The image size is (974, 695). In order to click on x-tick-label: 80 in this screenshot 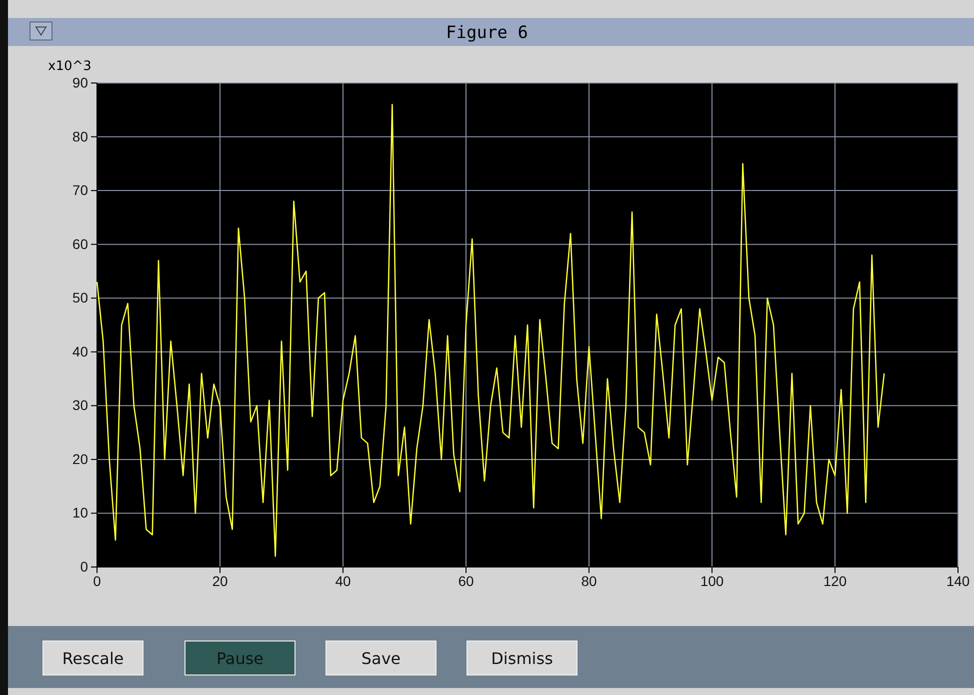, I will do `click(589, 580)`.